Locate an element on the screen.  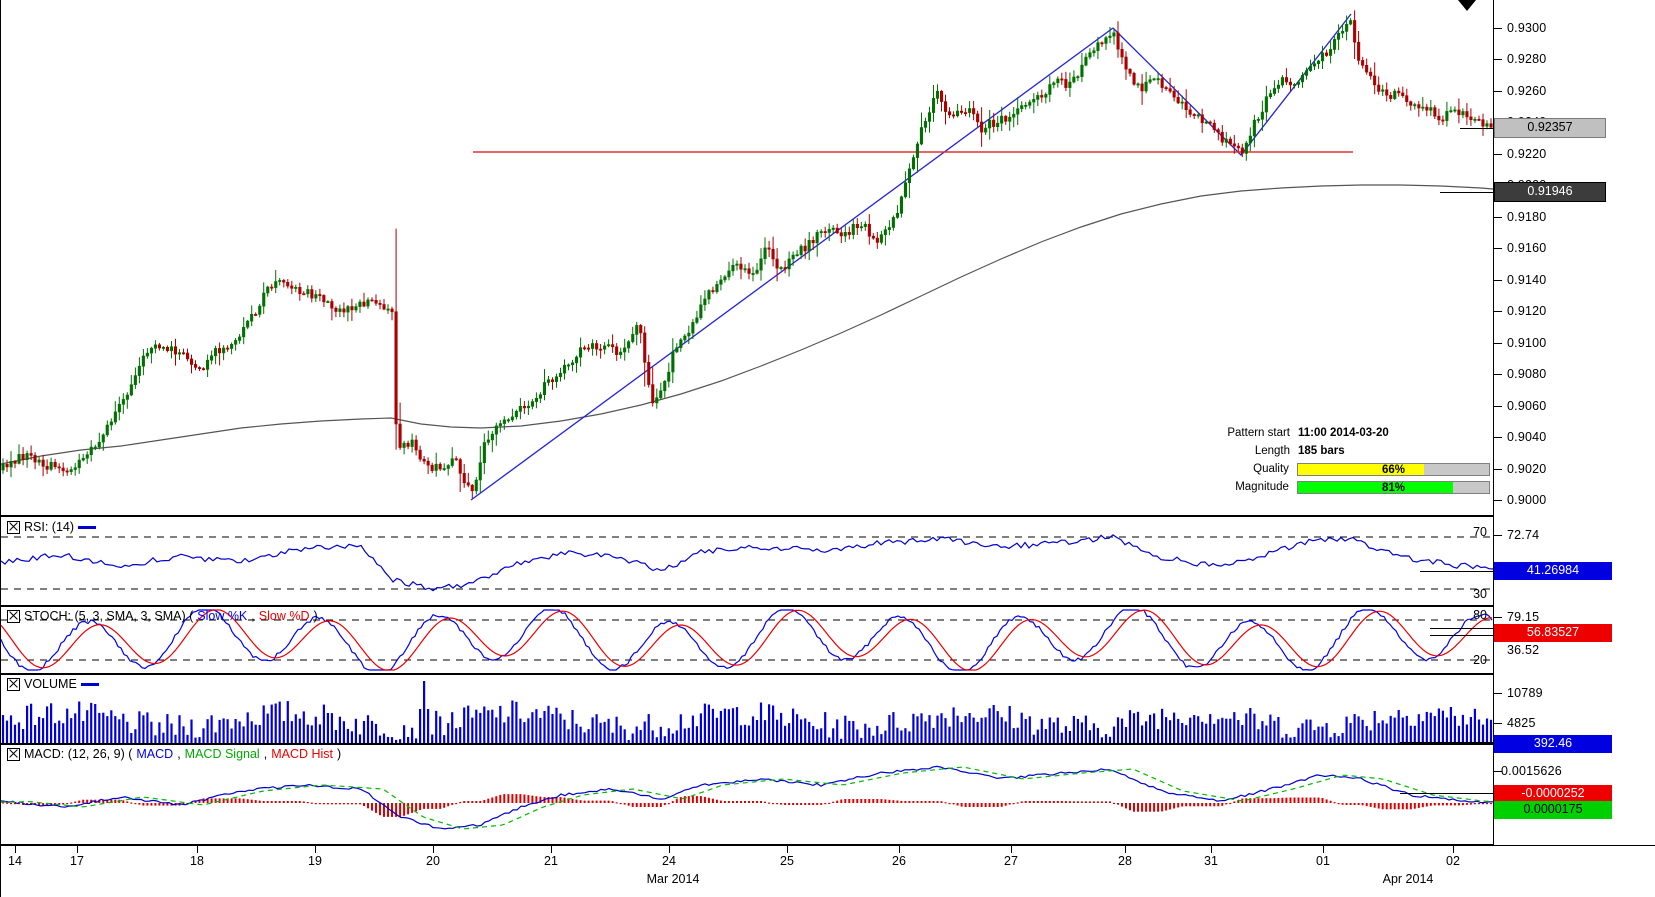
volume-svg is located at coordinates (747, 712).